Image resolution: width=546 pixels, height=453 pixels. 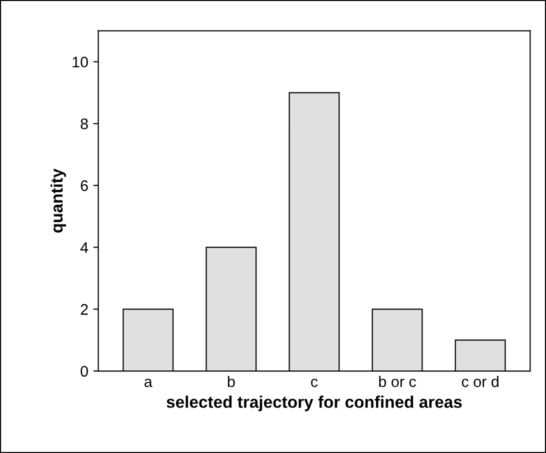 I want to click on y-axis-title: quantity, so click(x=58, y=200).